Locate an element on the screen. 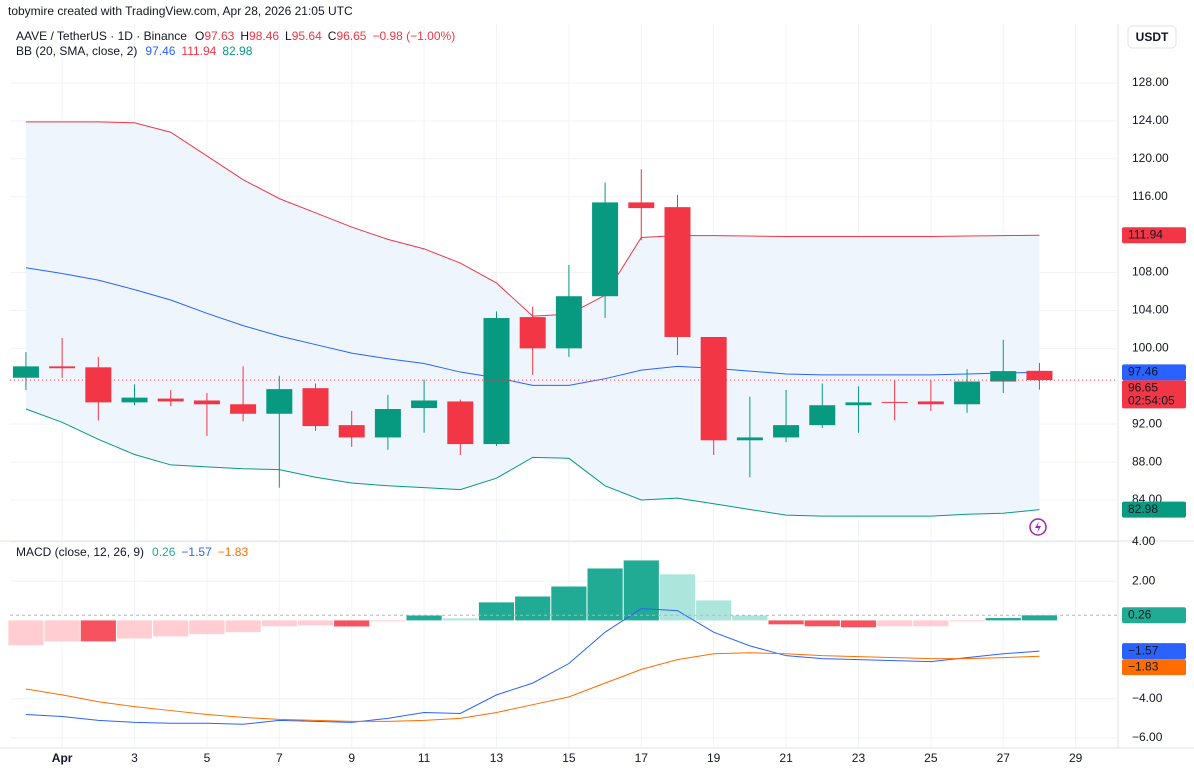 Image resolution: width=1194 pixels, height=776 pixels. macd-signal-label-box is located at coordinates (1154, 667).